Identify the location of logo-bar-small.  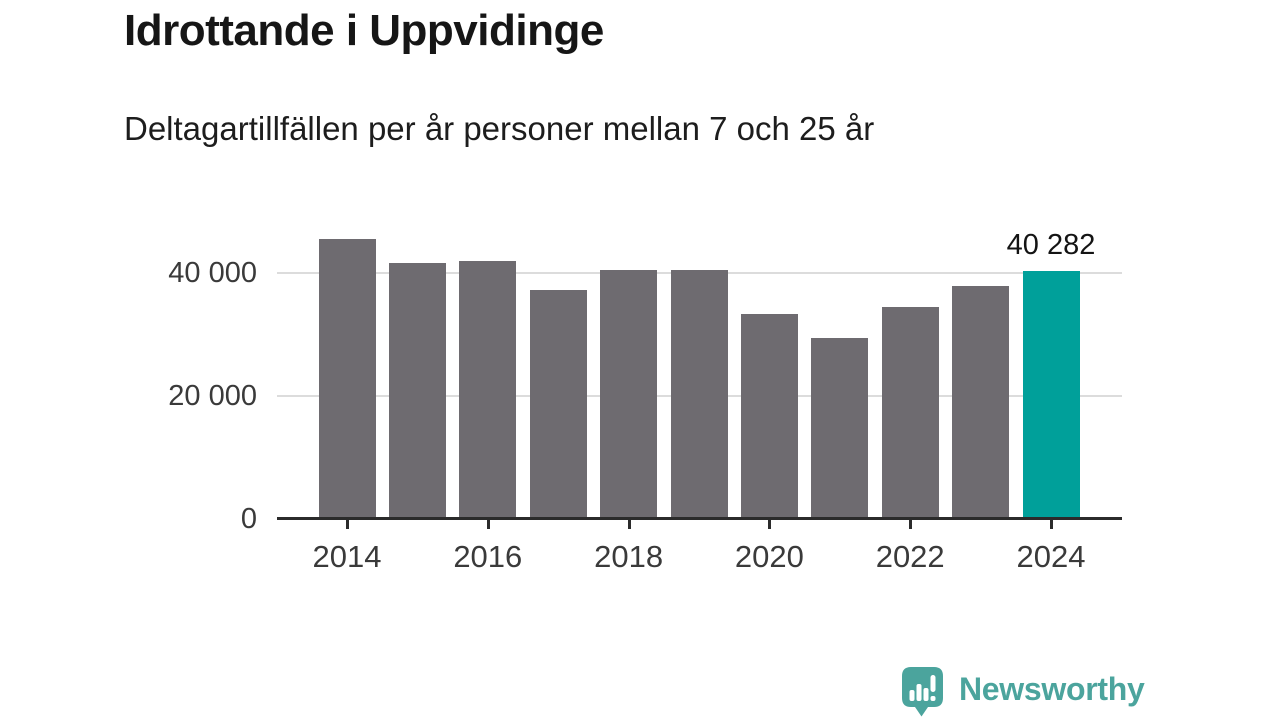
(912, 695).